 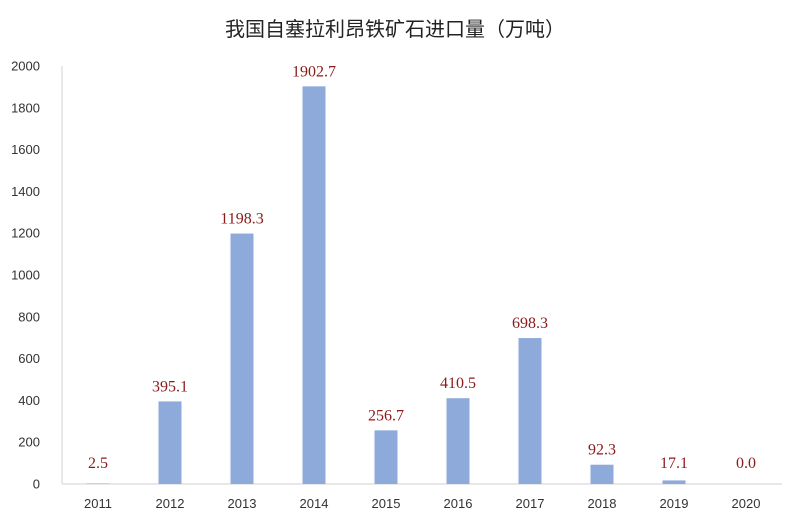 What do you see at coordinates (170, 386) in the screenshot?
I see `data-label-2012: 395.1` at bounding box center [170, 386].